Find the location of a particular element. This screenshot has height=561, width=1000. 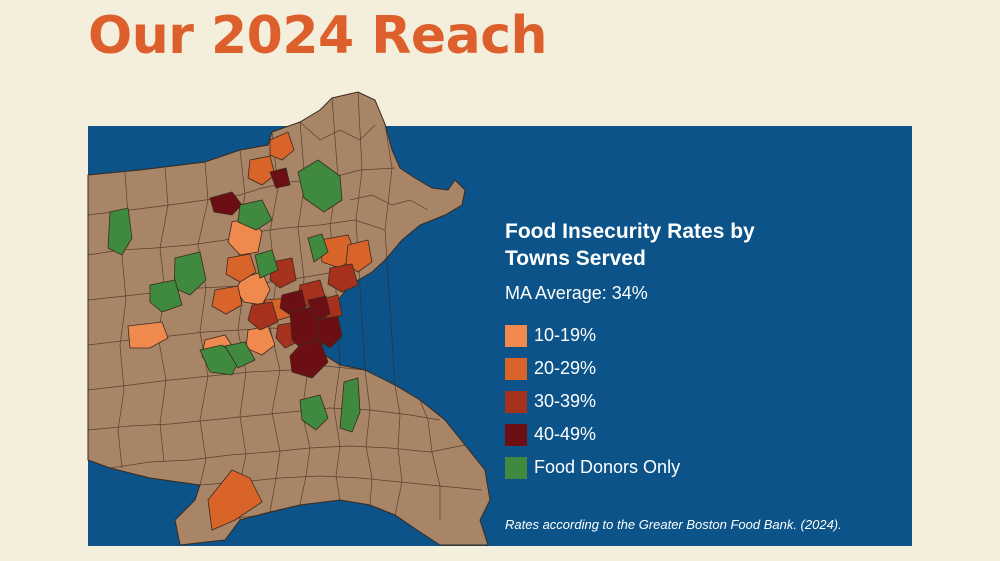

legend-label: 10-19% is located at coordinates (565, 335).